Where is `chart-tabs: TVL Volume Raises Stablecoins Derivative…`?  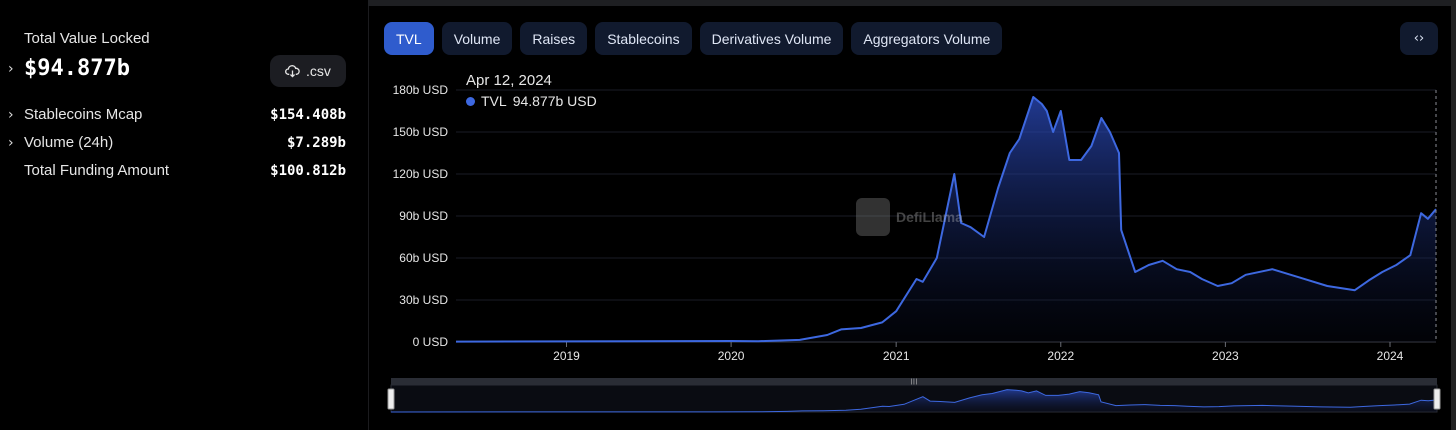
chart-tabs: TVL Volume Raises Stablecoins Derivative… is located at coordinates (693, 38).